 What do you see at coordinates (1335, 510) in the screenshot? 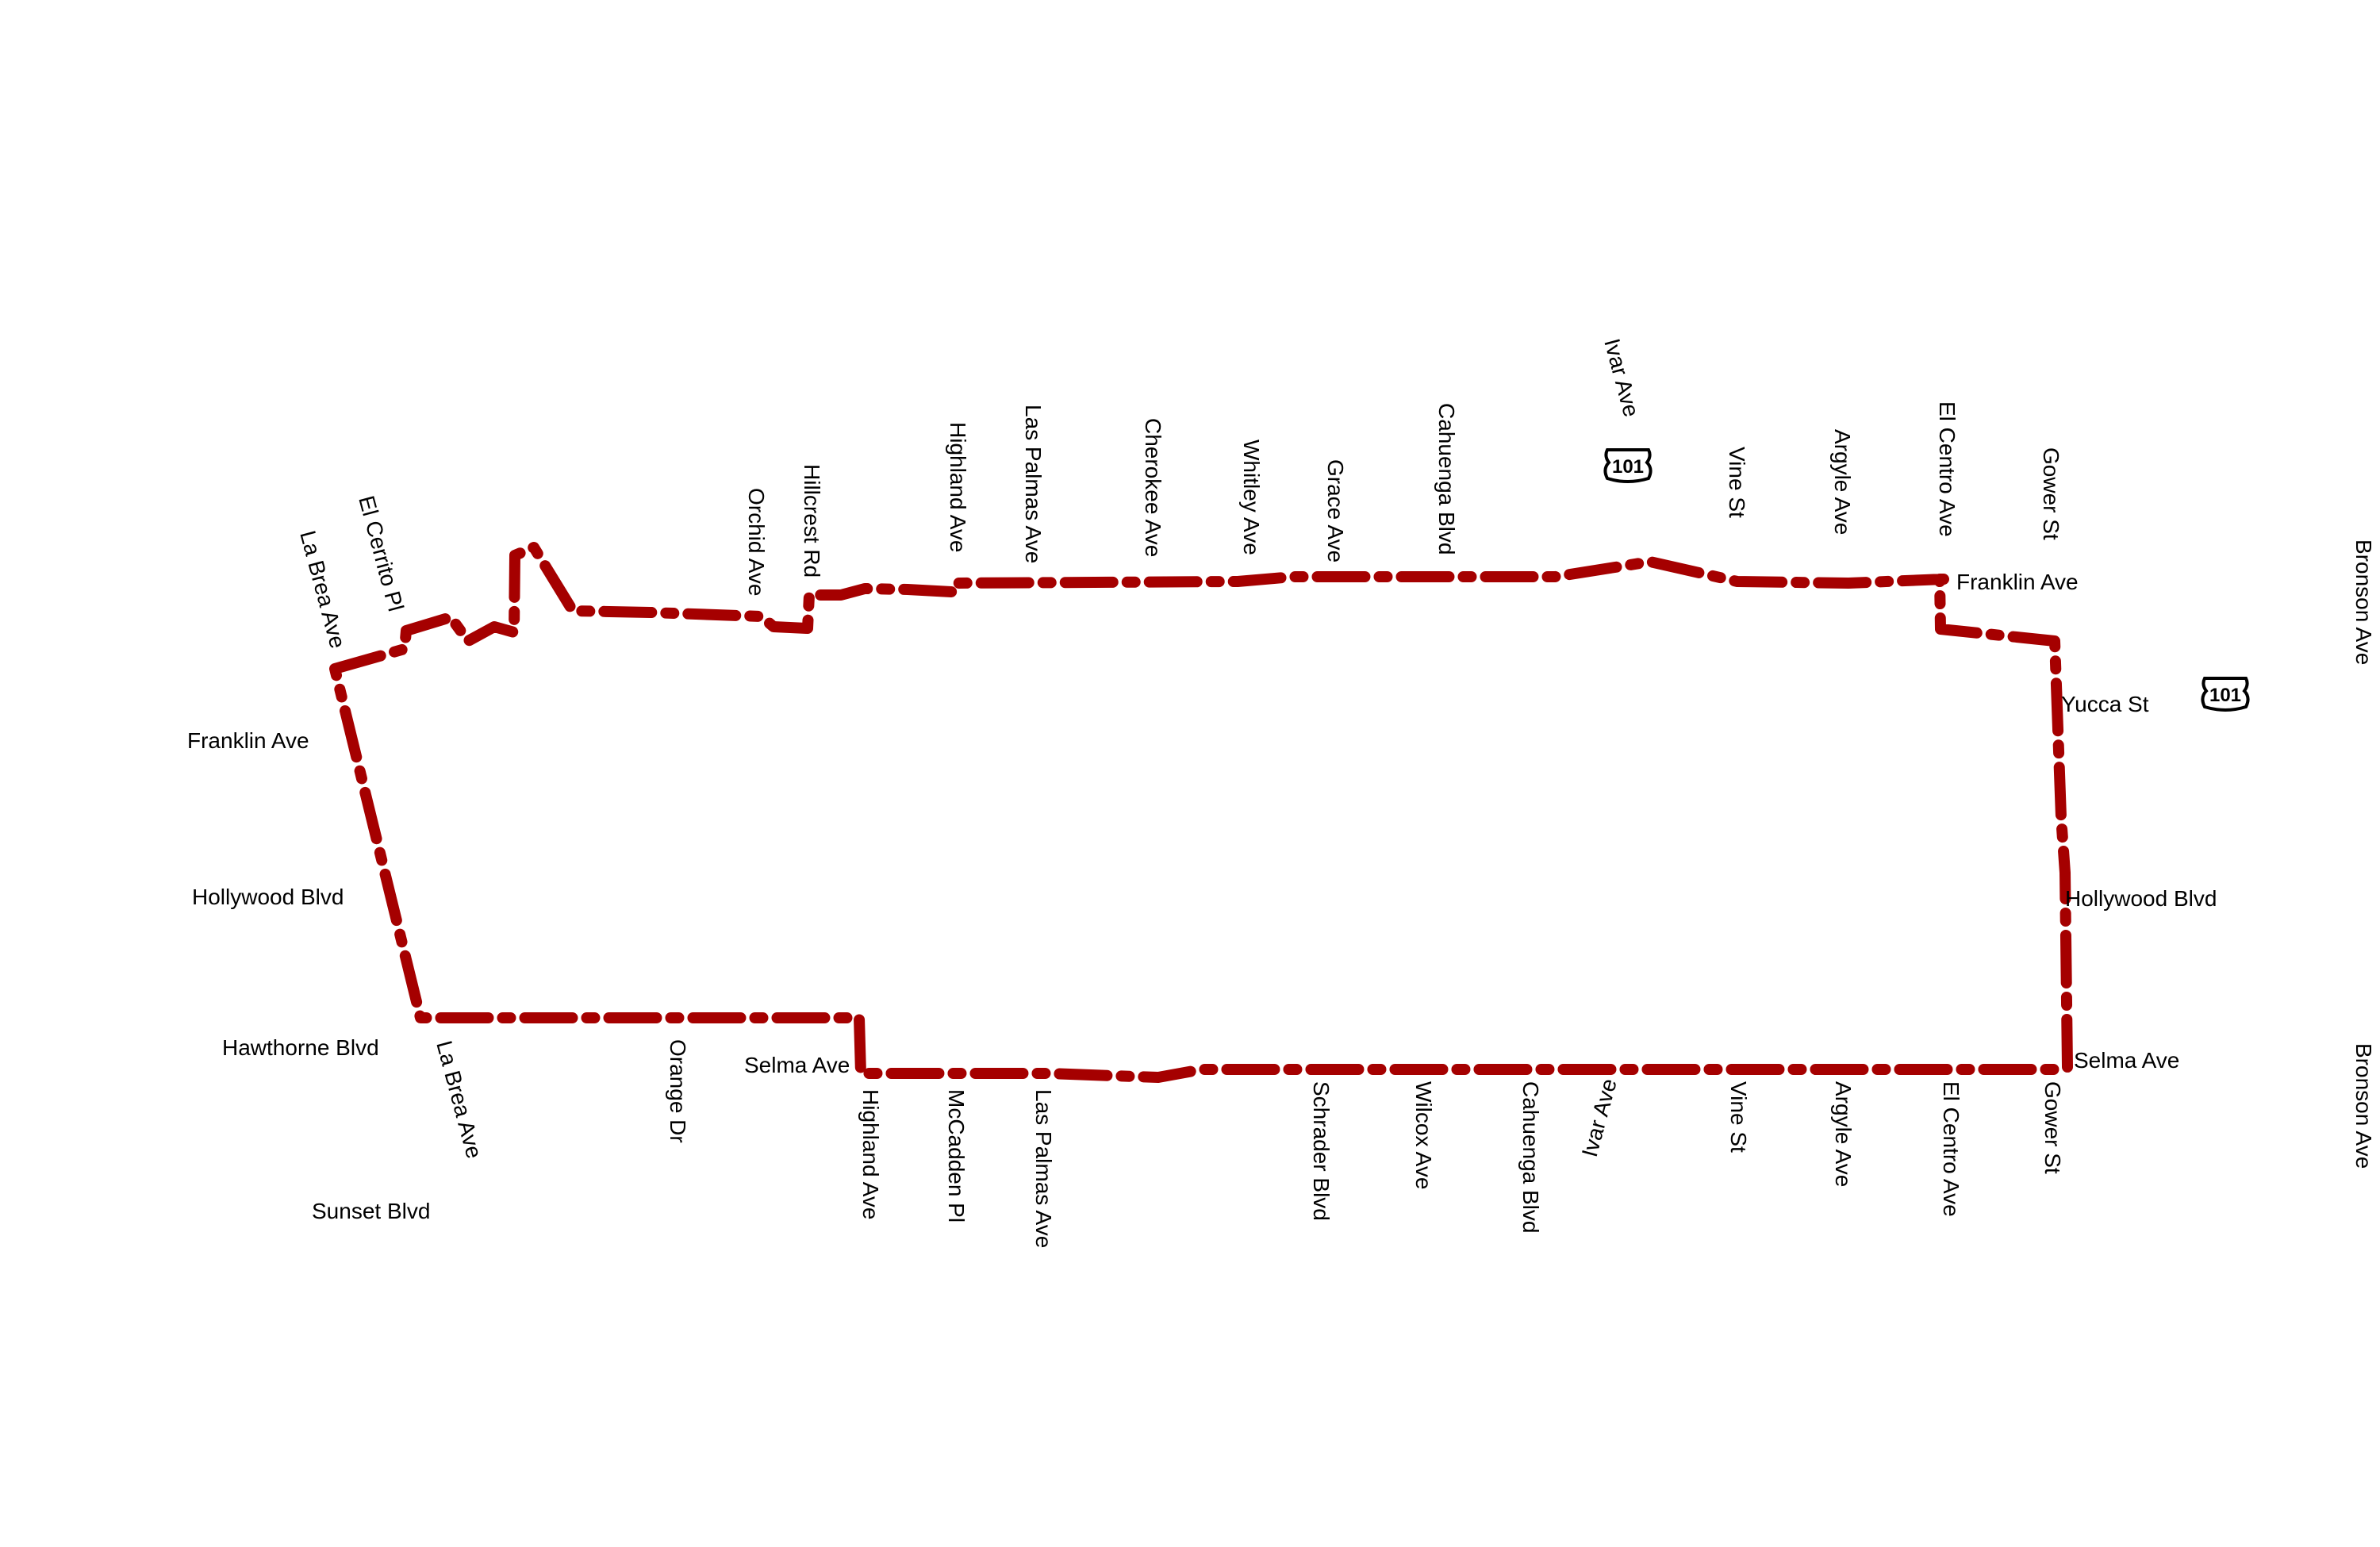
I see `label-grace-ave: Grace Ave` at bounding box center [1335, 510].